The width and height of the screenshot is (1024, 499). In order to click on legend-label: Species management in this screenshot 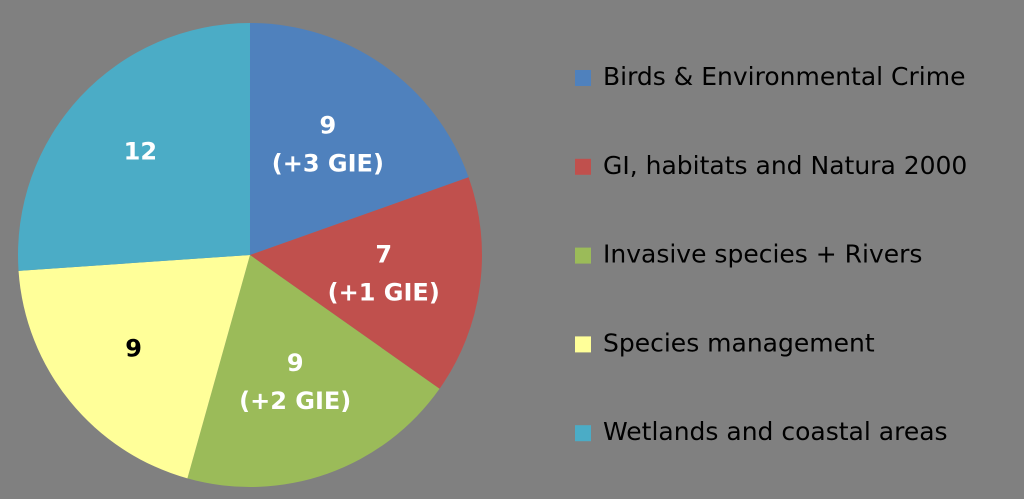, I will do `click(739, 342)`.